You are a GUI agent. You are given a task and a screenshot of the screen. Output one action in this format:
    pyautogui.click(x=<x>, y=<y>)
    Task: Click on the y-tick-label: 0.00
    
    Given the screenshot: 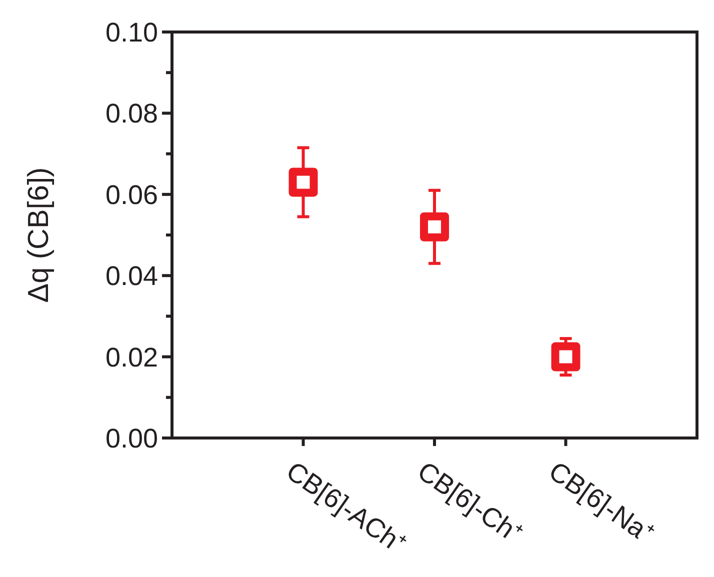 What is the action you would take?
    pyautogui.click(x=131, y=438)
    